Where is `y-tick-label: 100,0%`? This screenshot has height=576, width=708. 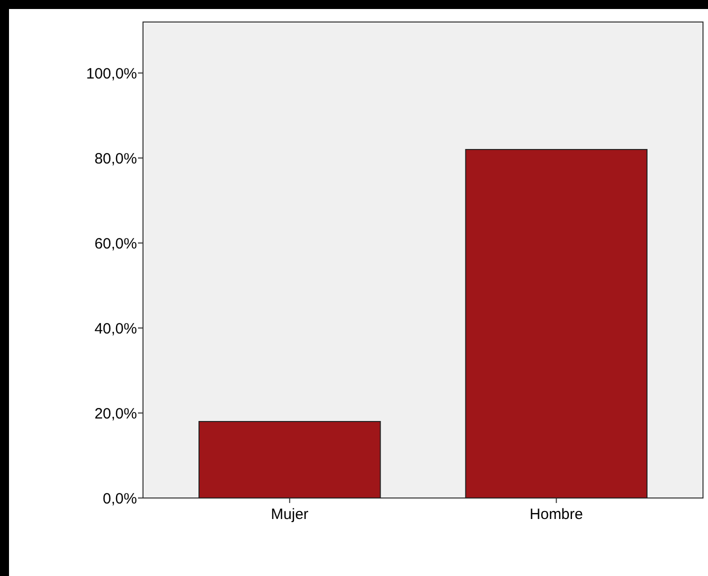 y-tick-label: 100,0% is located at coordinates (111, 73).